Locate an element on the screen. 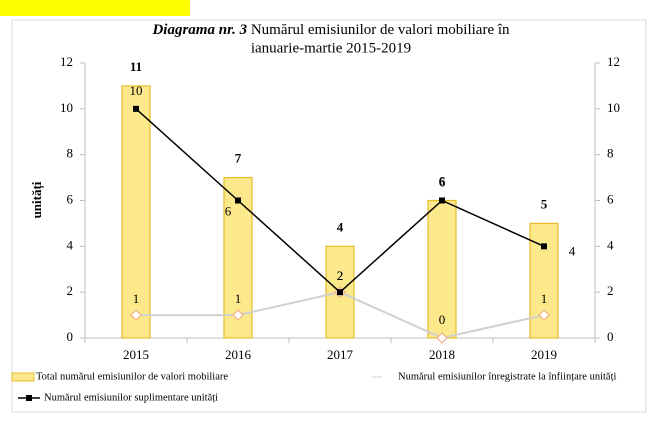  y2-tick-label: 2 is located at coordinates (610, 290).